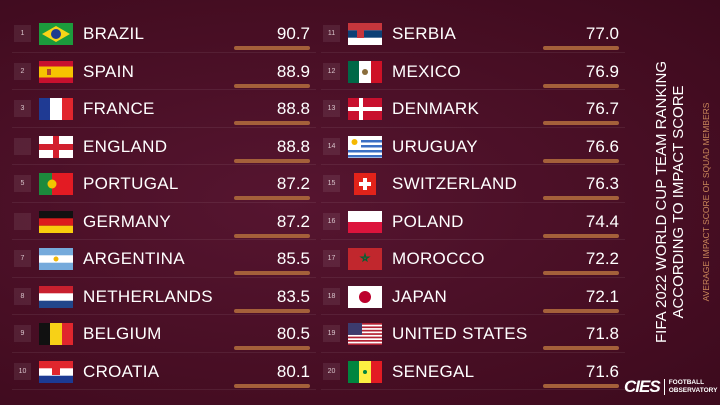 The height and width of the screenshot is (405, 720). What do you see at coordinates (122, 333) in the screenshot?
I see `country-name: BELGIUM` at bounding box center [122, 333].